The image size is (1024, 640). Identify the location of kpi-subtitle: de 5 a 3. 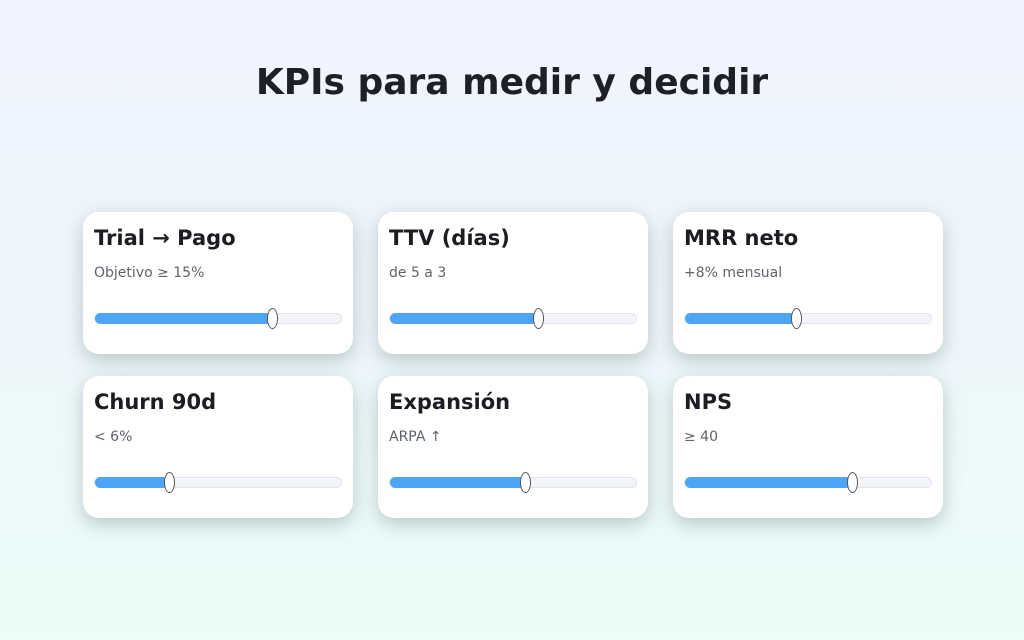
(418, 273).